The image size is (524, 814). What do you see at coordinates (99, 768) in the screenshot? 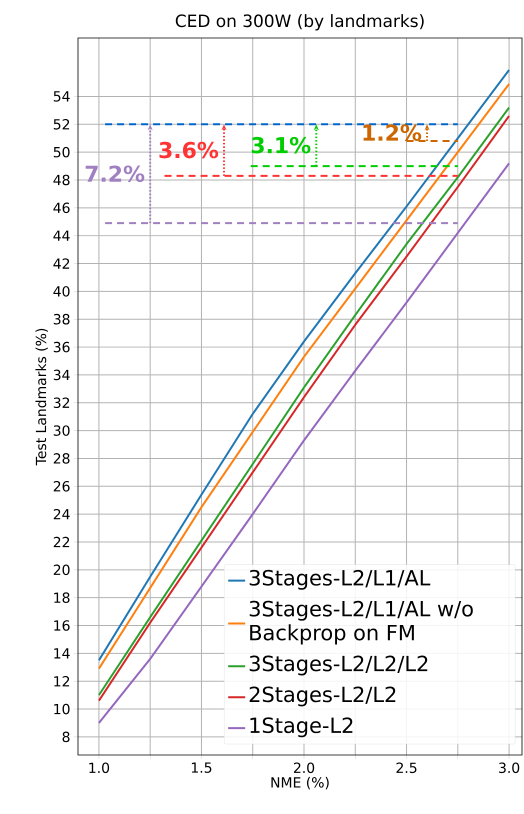
I see `x-tick-label: 1.0` at bounding box center [99, 768].